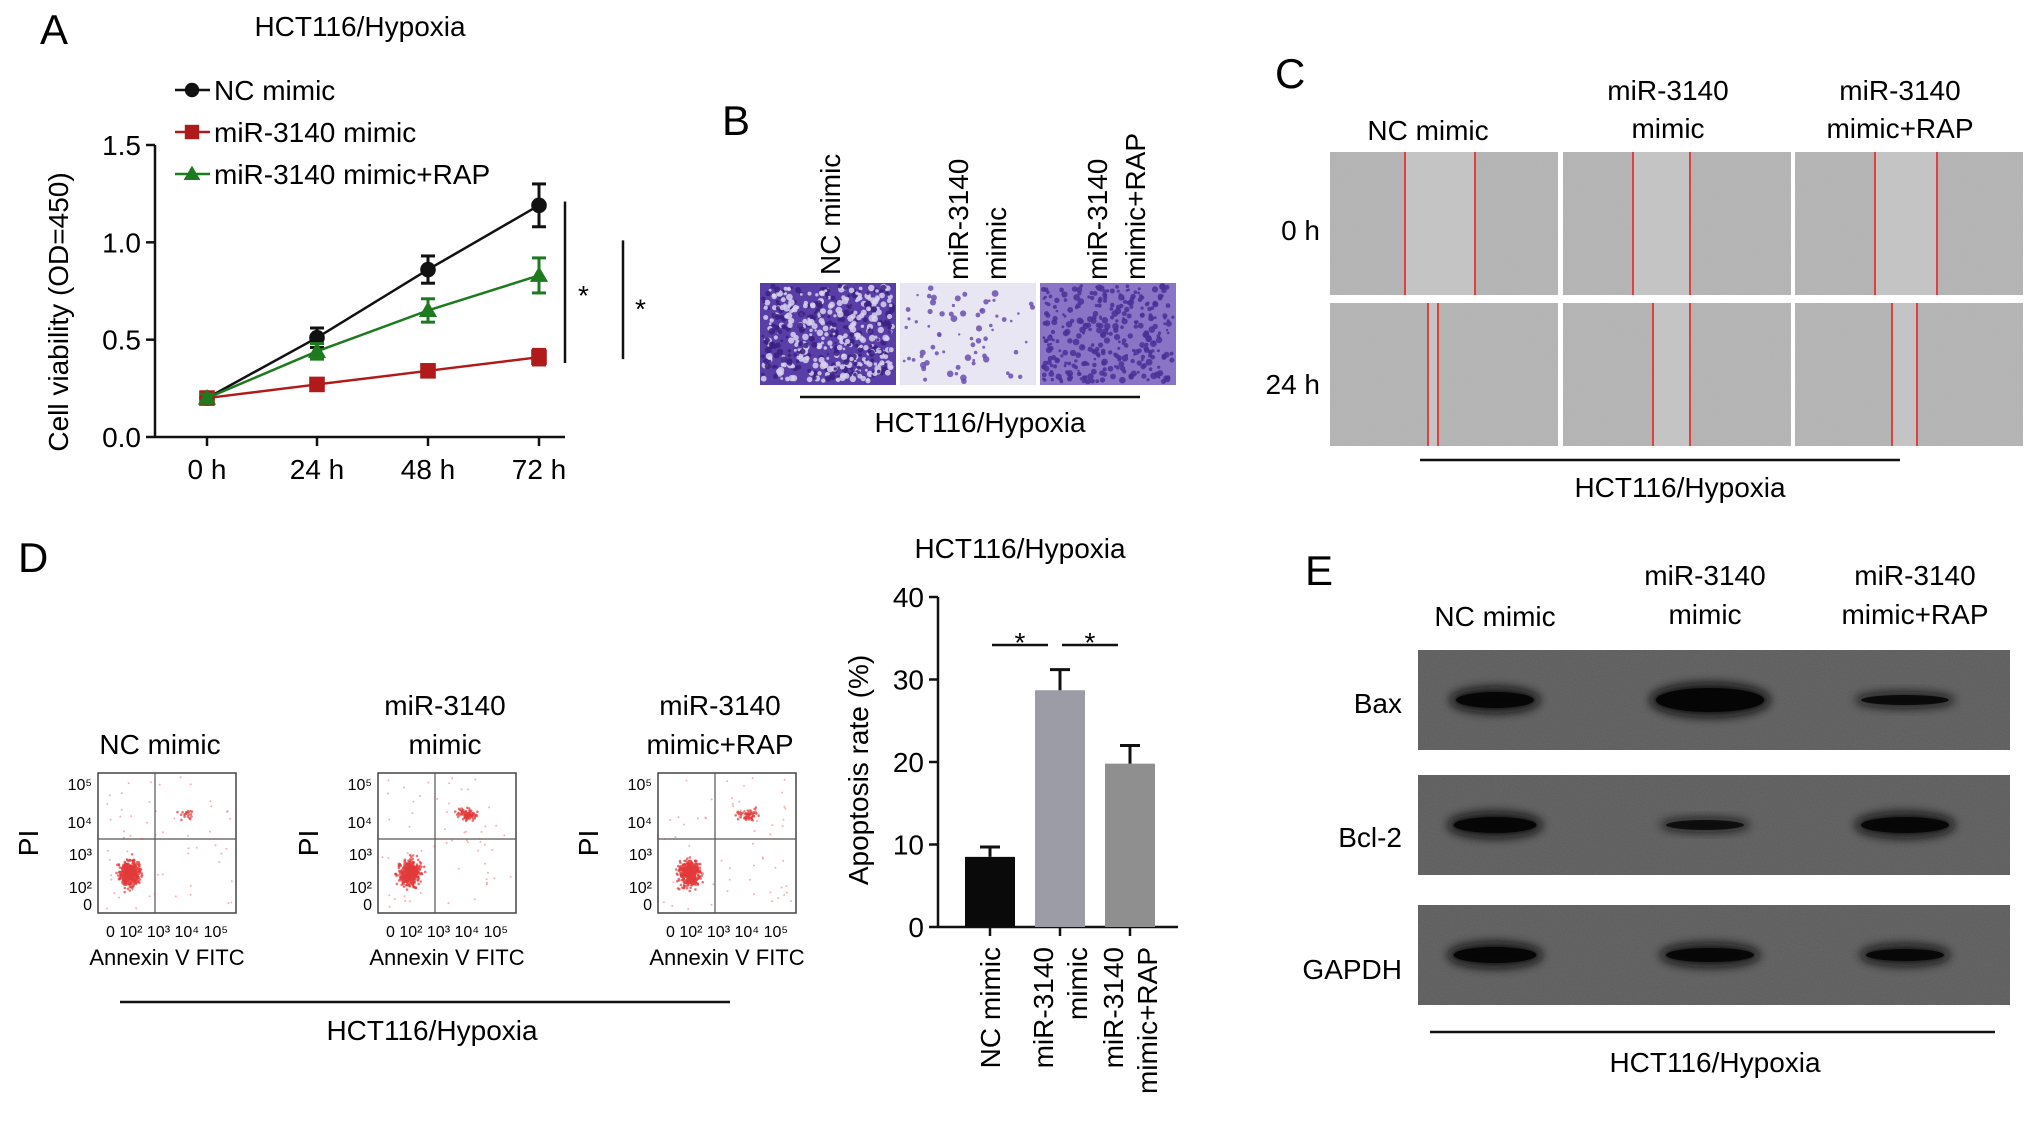 The width and height of the screenshot is (2032, 1125). Describe the element at coordinates (81, 855) in the screenshot. I see `flow-y-tick: 10³` at that location.